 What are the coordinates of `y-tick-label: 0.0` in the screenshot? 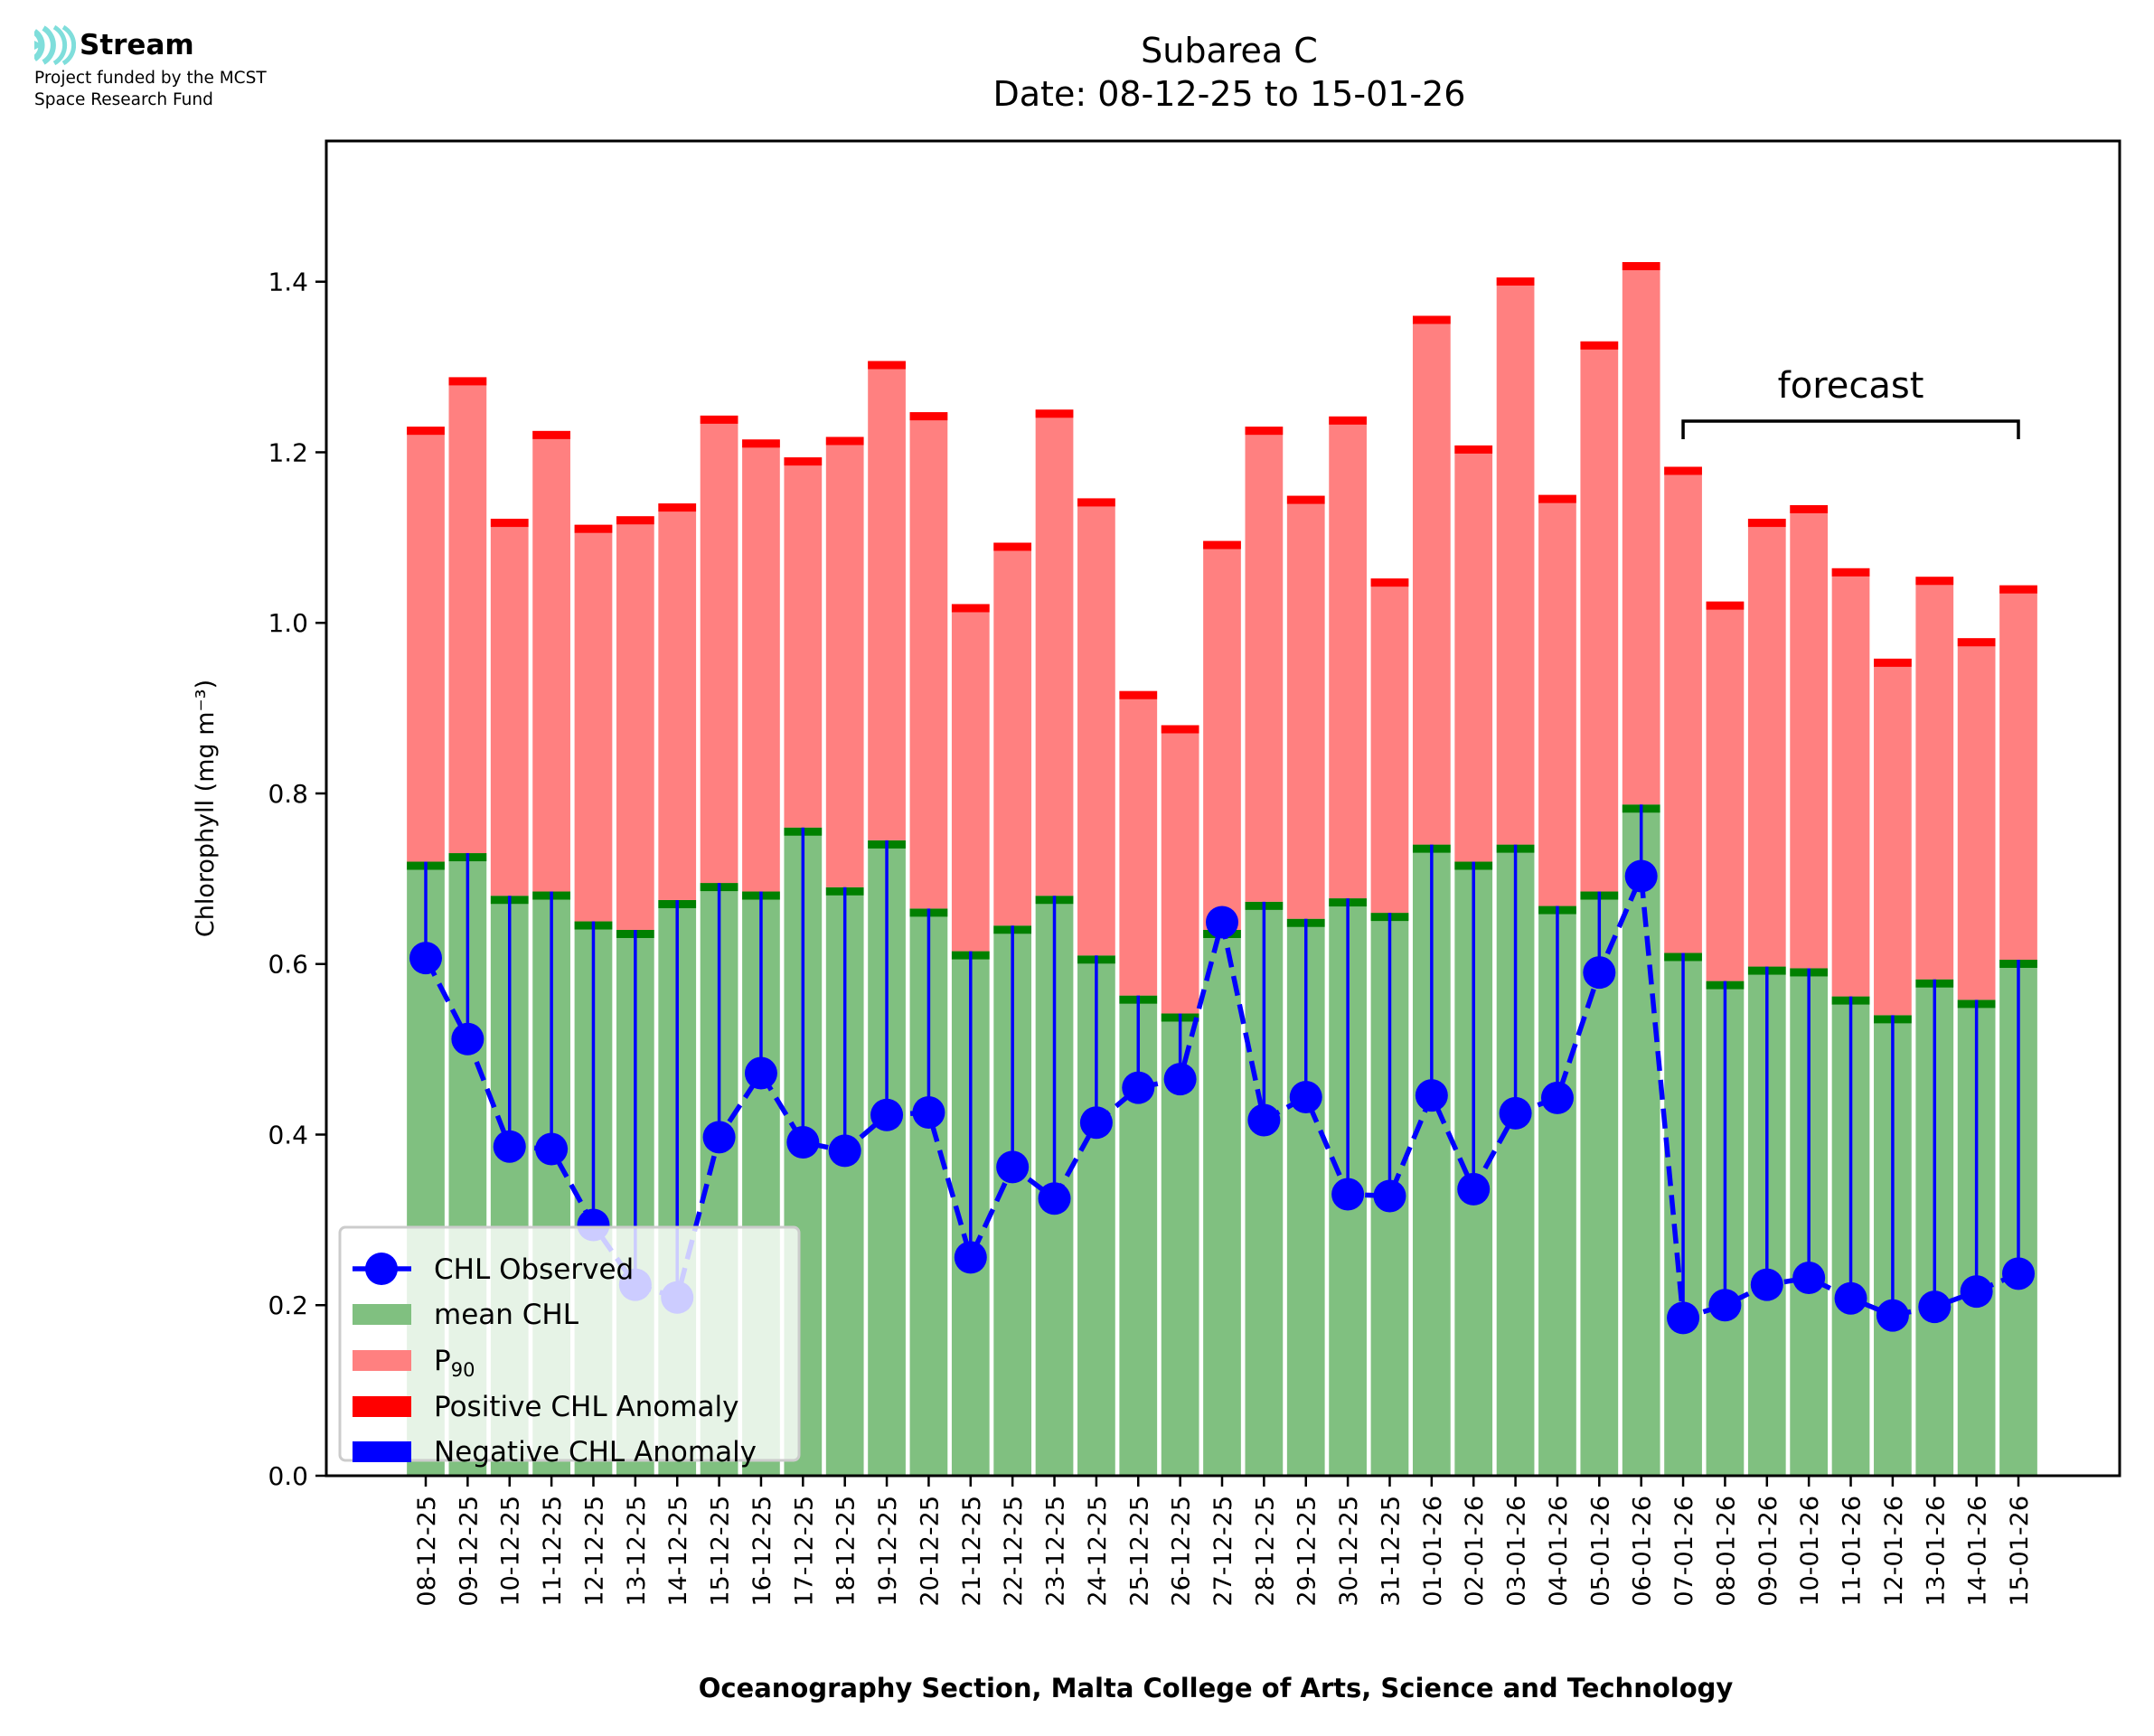 It's located at (288, 1476).